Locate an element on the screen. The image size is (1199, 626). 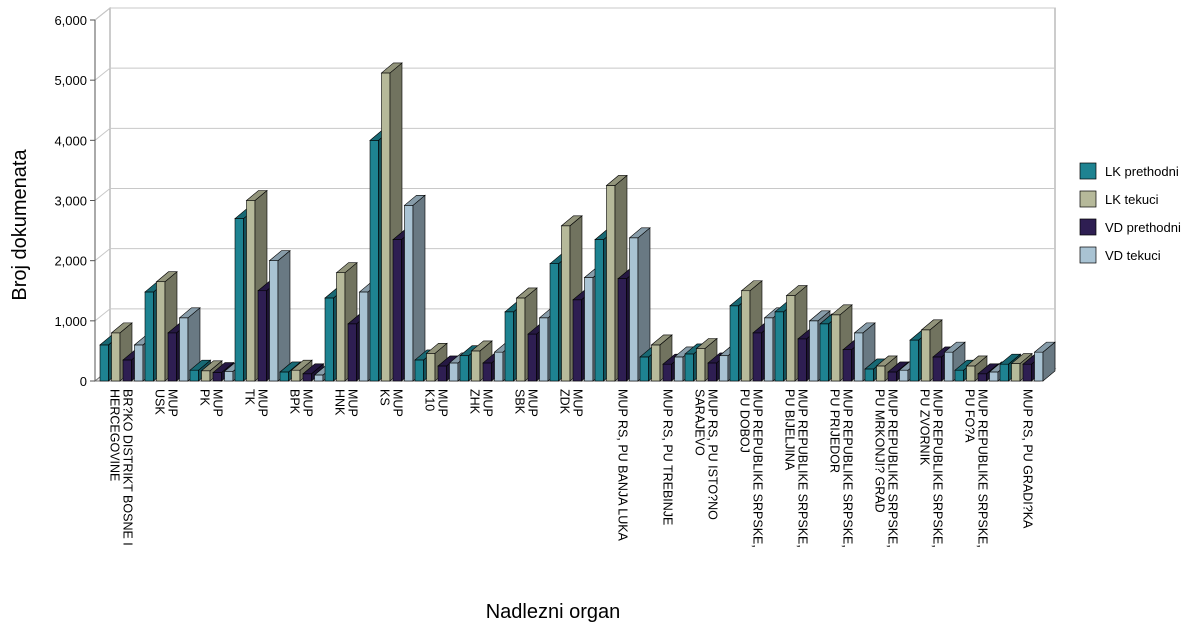
x-category-line: PU FO?A is located at coordinates (970, 416).